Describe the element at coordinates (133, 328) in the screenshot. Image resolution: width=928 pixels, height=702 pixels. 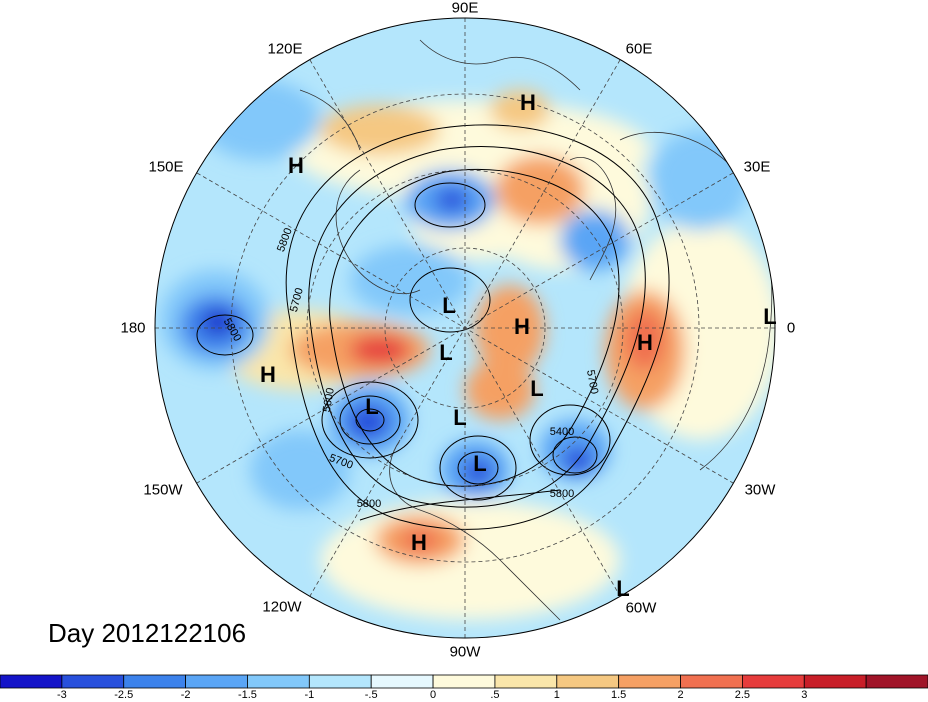
I see `longitude-label-180: 180` at that location.